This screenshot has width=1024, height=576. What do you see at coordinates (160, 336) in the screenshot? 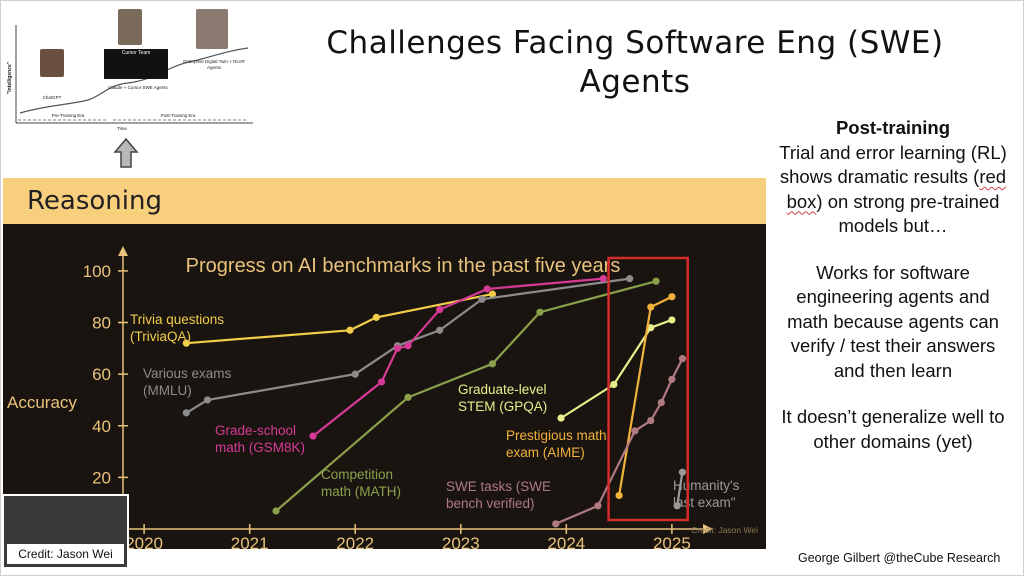
I see `series-label: (TriviaQA)` at bounding box center [160, 336].